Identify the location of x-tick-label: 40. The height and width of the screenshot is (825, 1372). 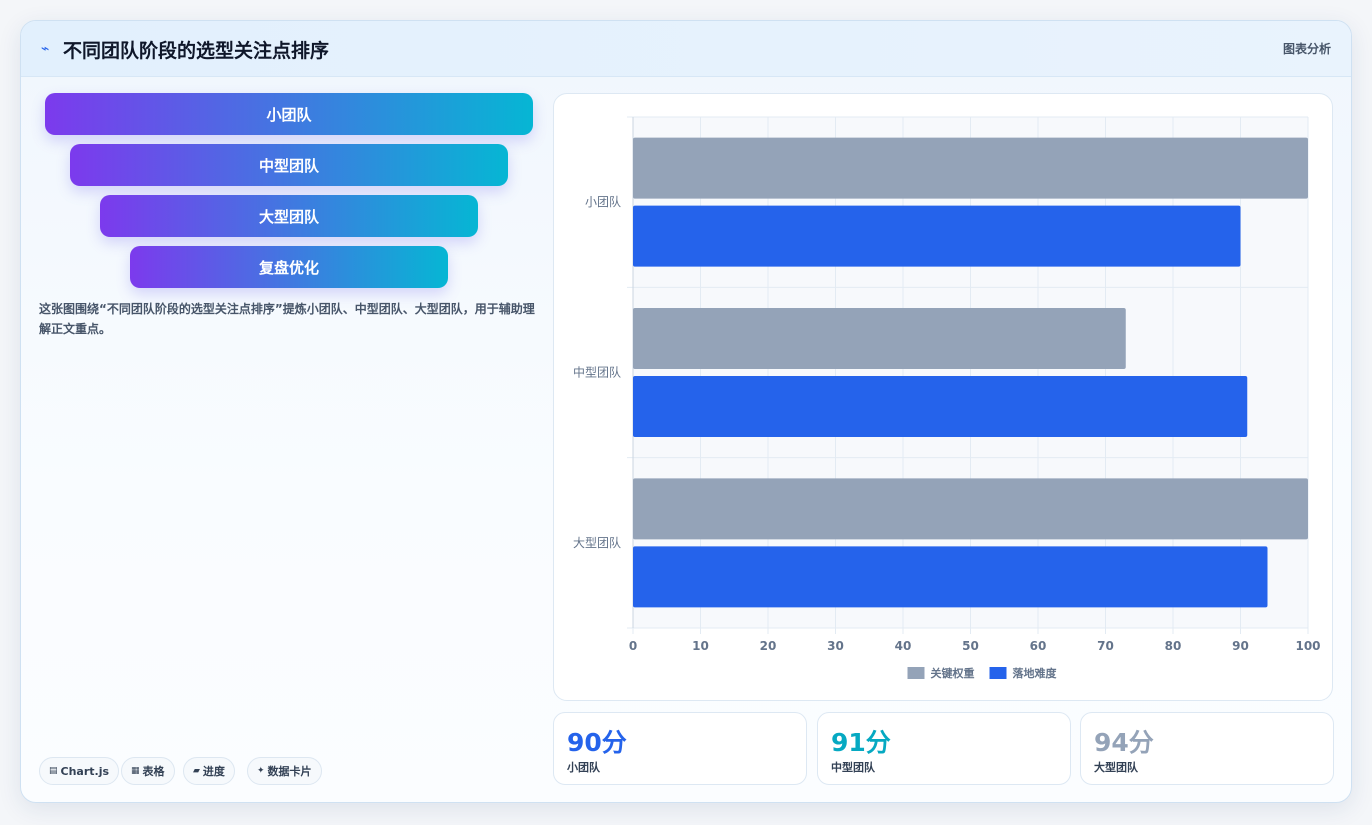
(903, 646).